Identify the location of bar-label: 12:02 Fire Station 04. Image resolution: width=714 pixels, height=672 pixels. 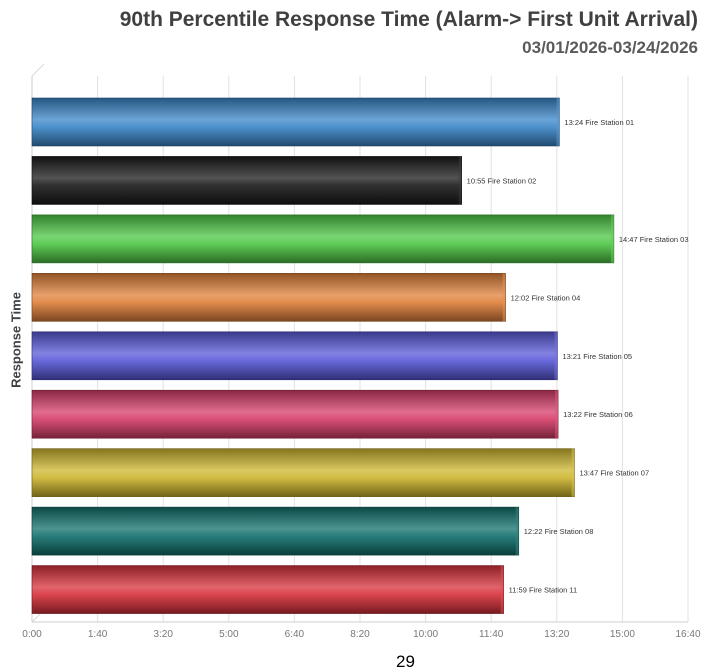
(546, 297).